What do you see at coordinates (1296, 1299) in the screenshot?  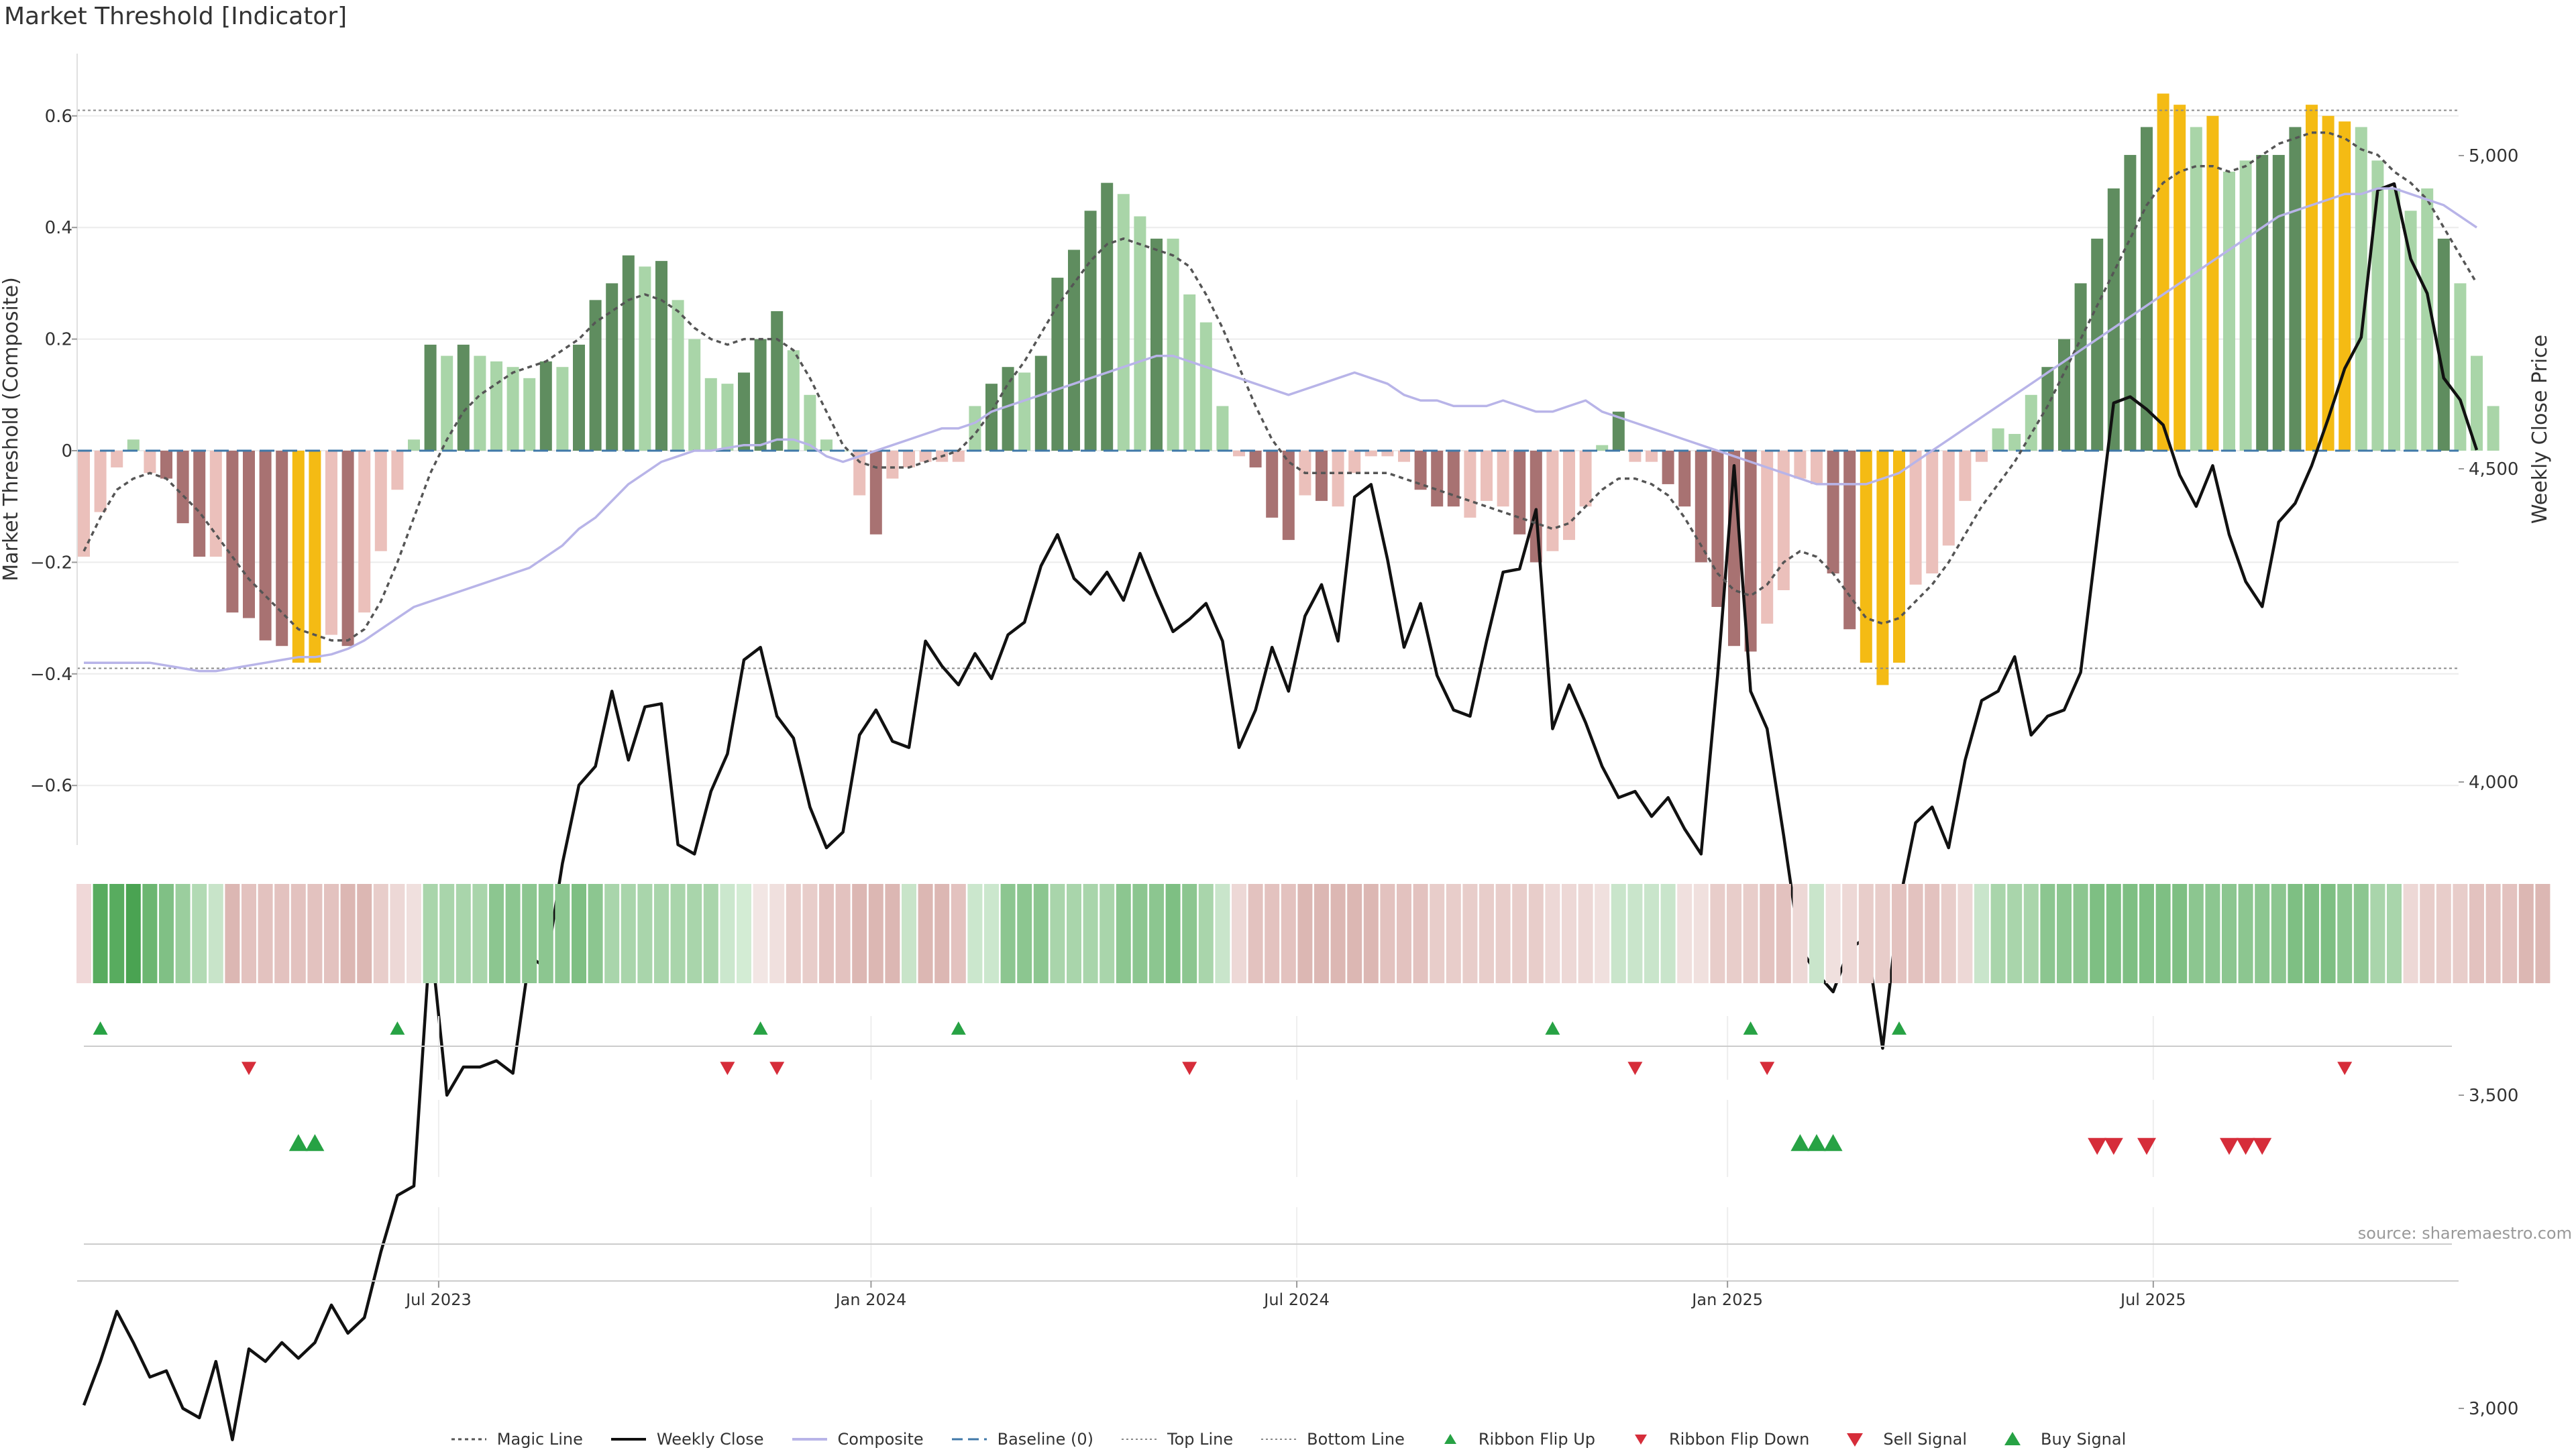 I see `x-tick-label: Jul 2024` at bounding box center [1296, 1299].